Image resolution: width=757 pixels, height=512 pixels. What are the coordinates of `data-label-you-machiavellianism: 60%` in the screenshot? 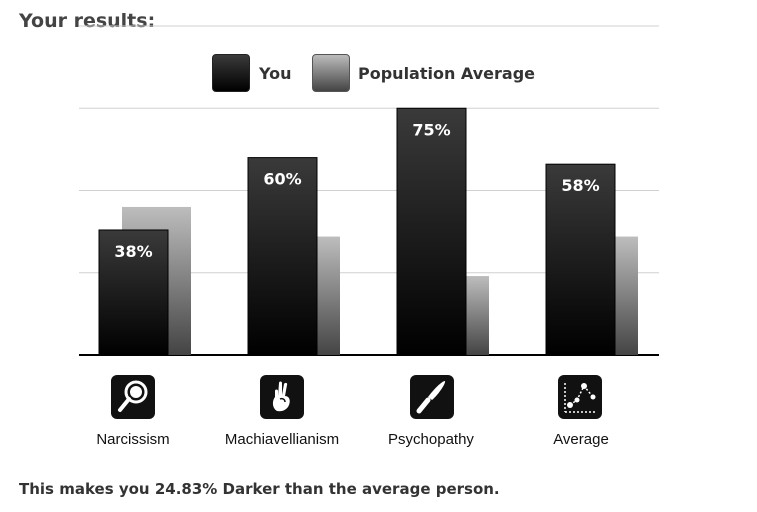 It's located at (282, 179).